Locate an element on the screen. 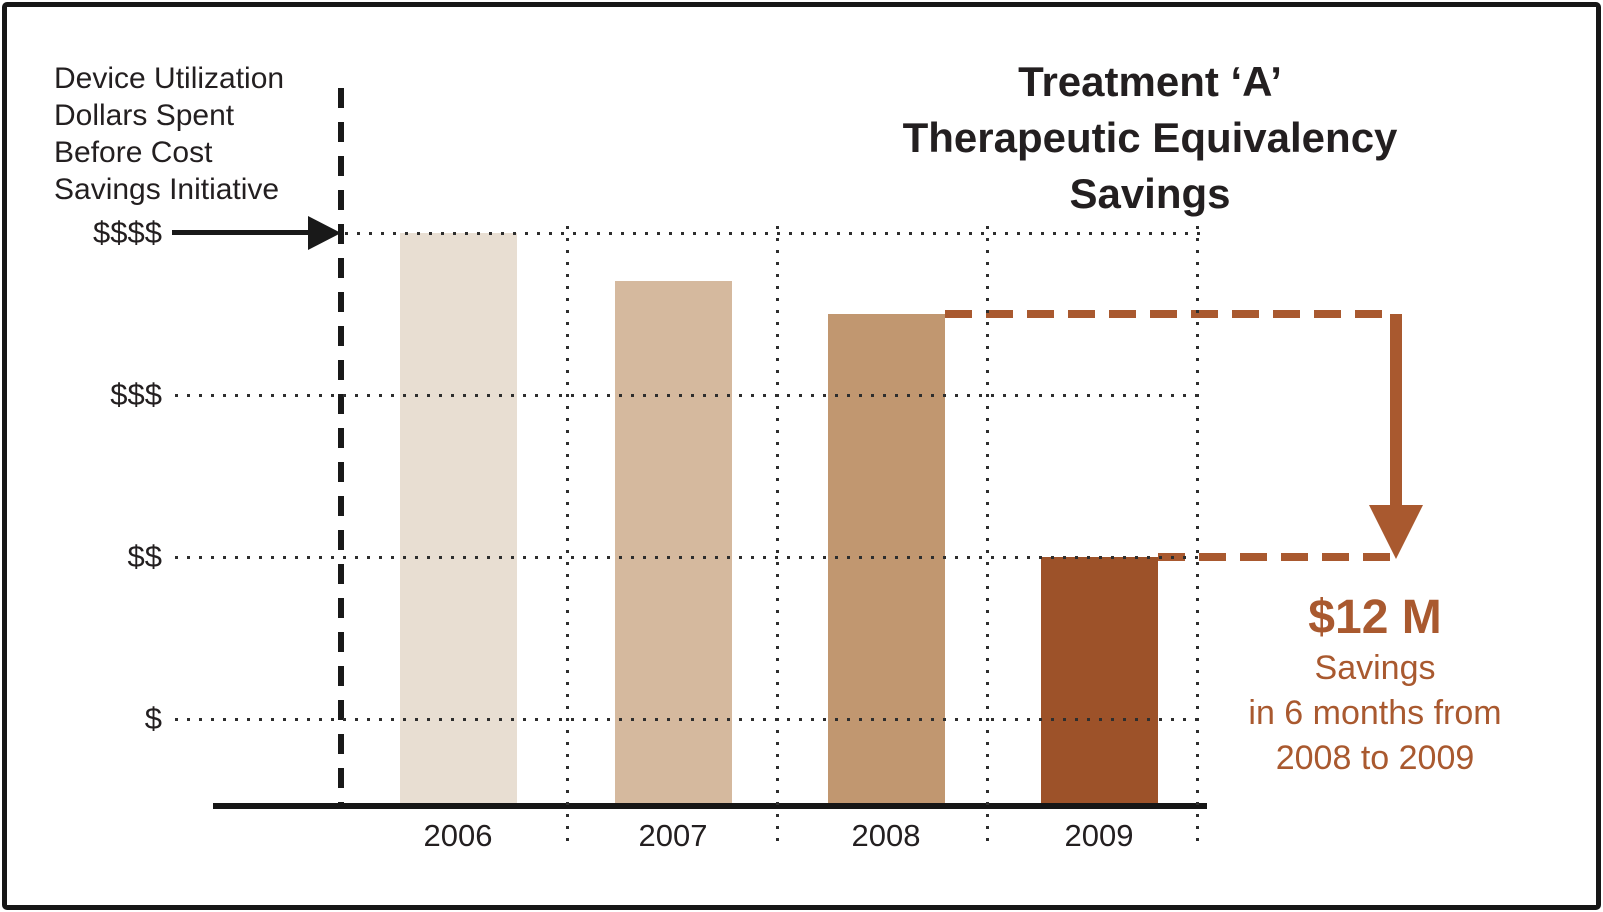  bar-2007 is located at coordinates (673, 542).